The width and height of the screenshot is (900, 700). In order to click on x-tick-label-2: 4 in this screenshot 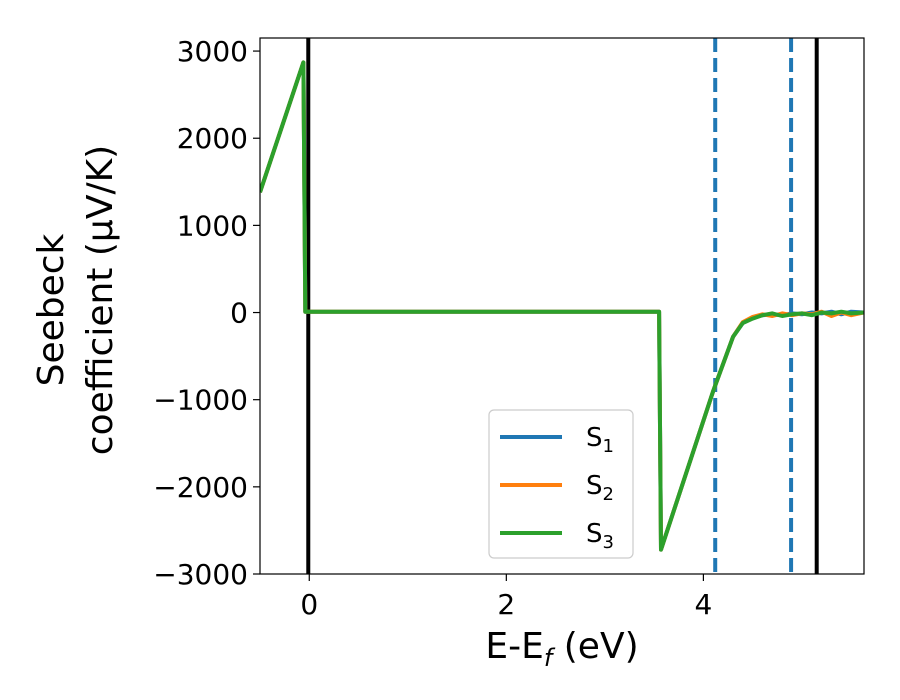, I will do `click(703, 604)`.